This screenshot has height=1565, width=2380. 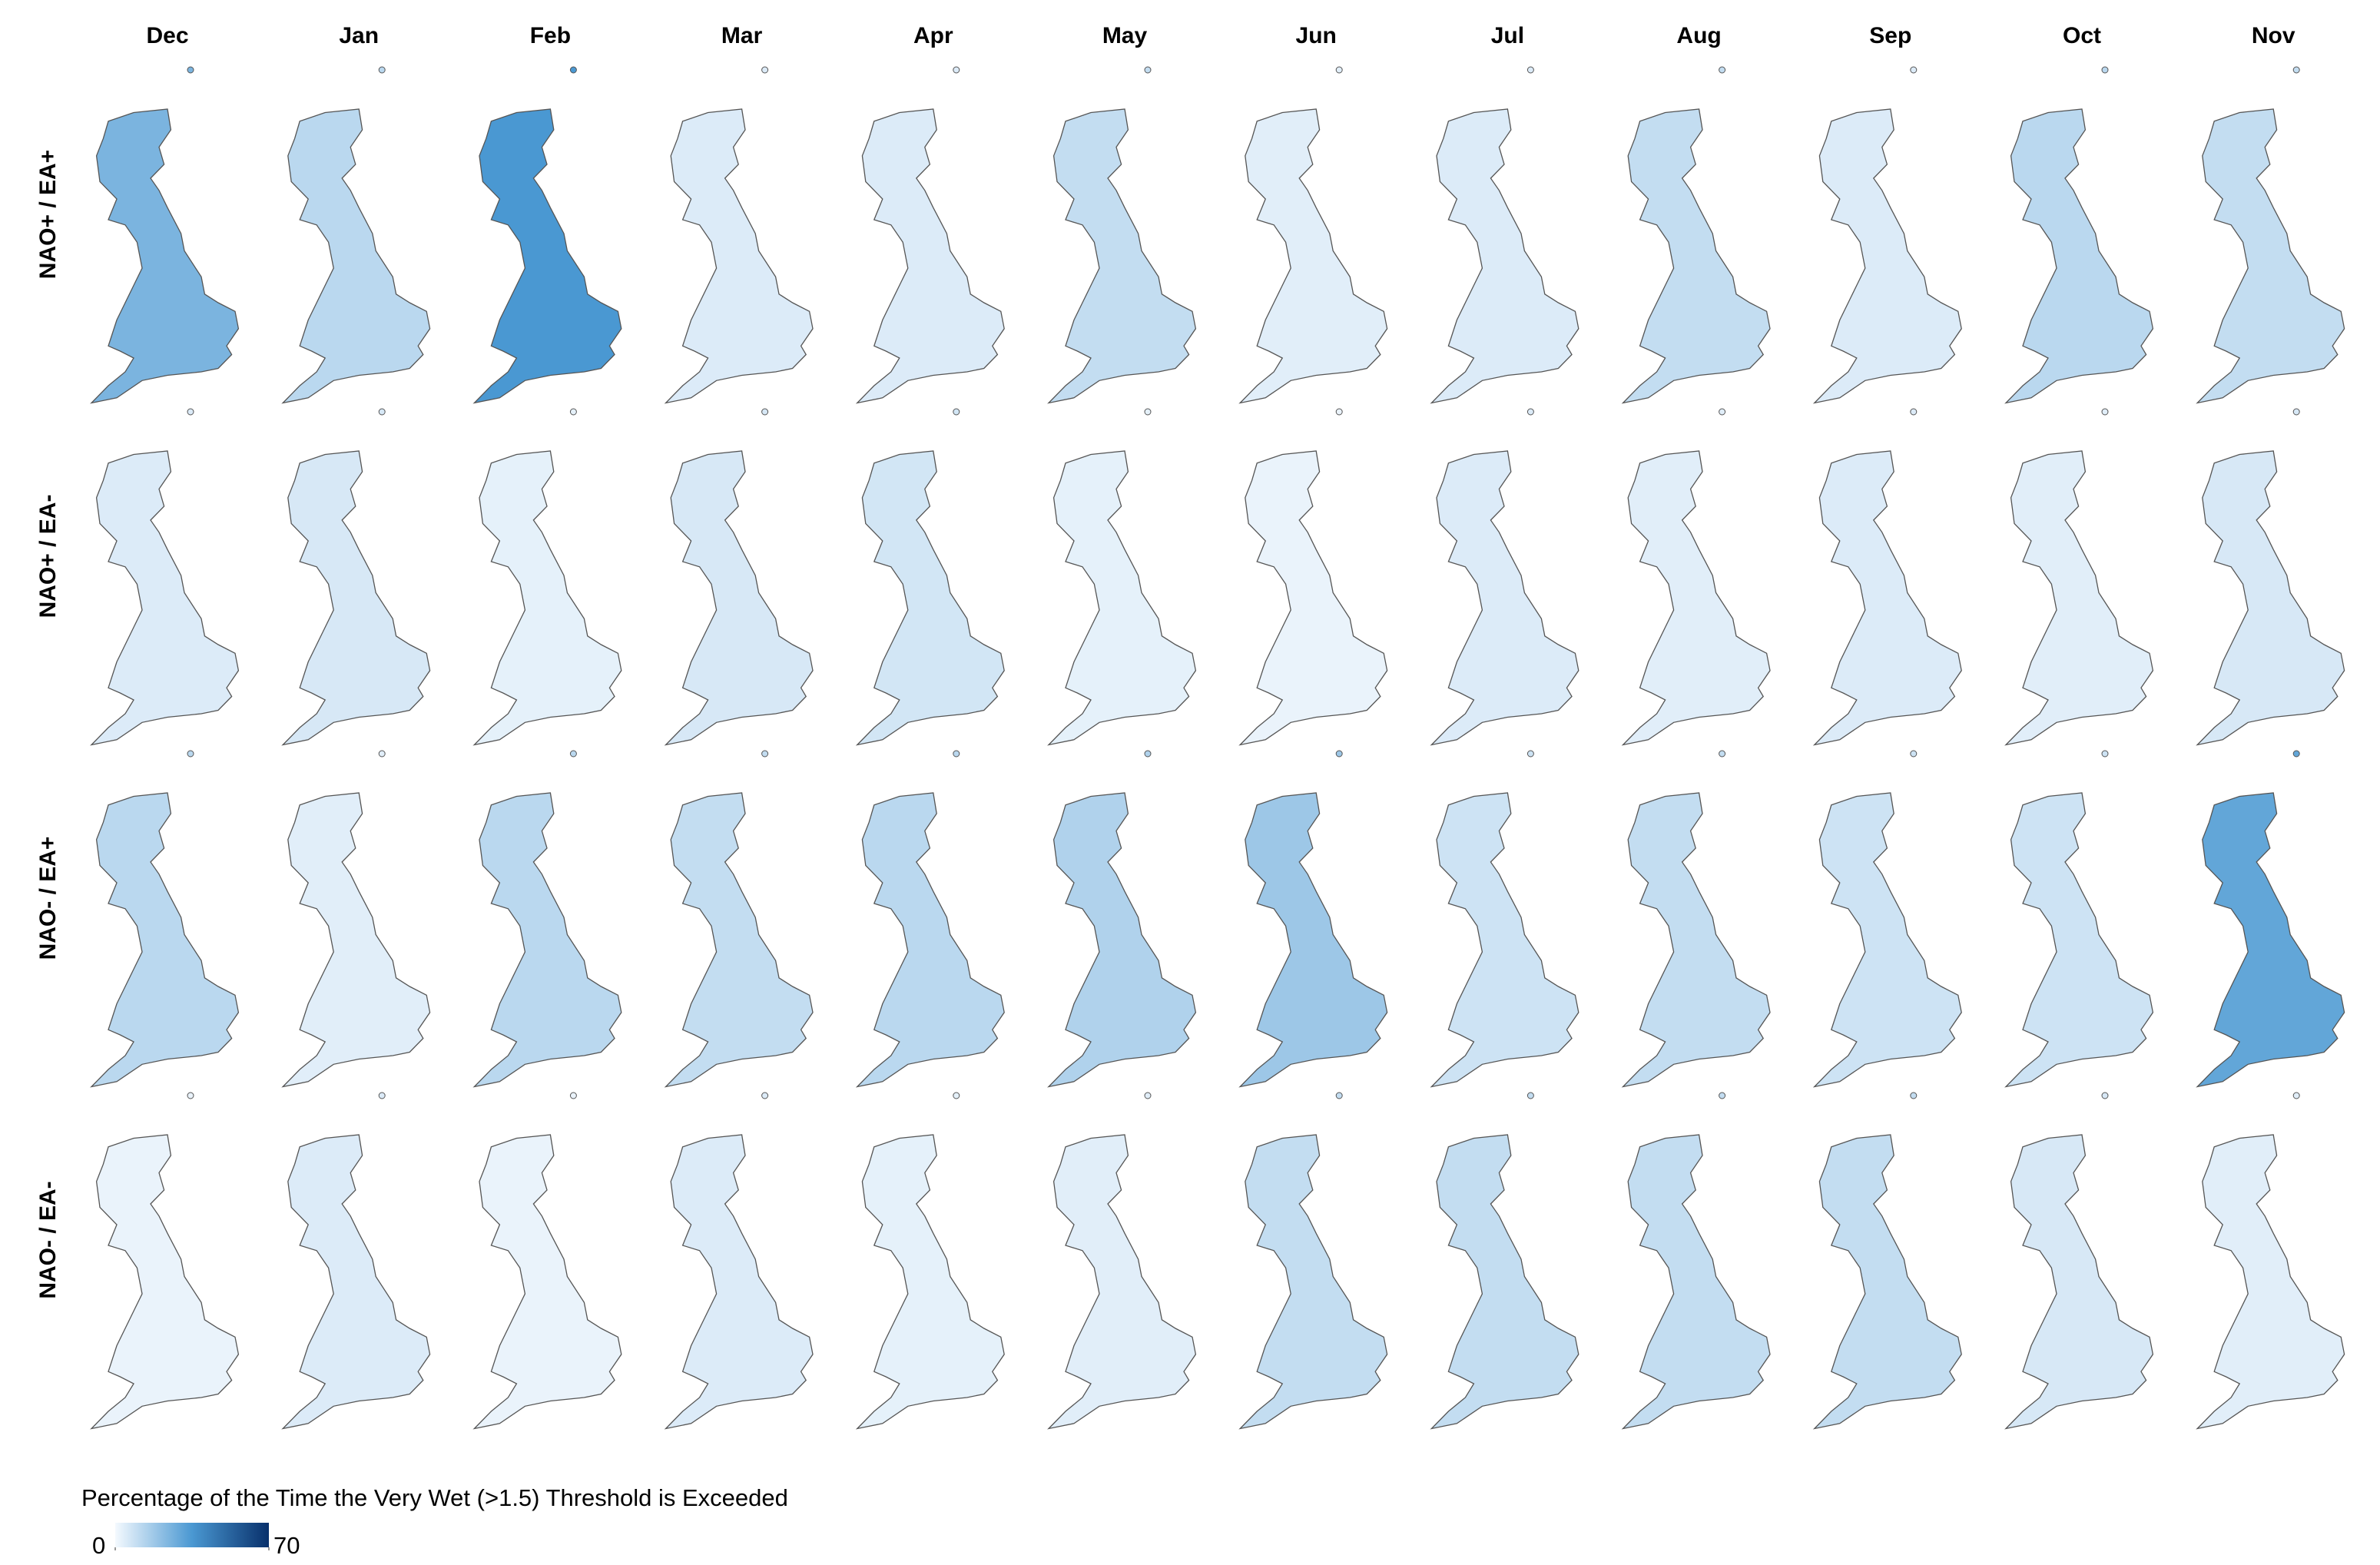 What do you see at coordinates (2273, 35) in the screenshot?
I see `column-label: Nov` at bounding box center [2273, 35].